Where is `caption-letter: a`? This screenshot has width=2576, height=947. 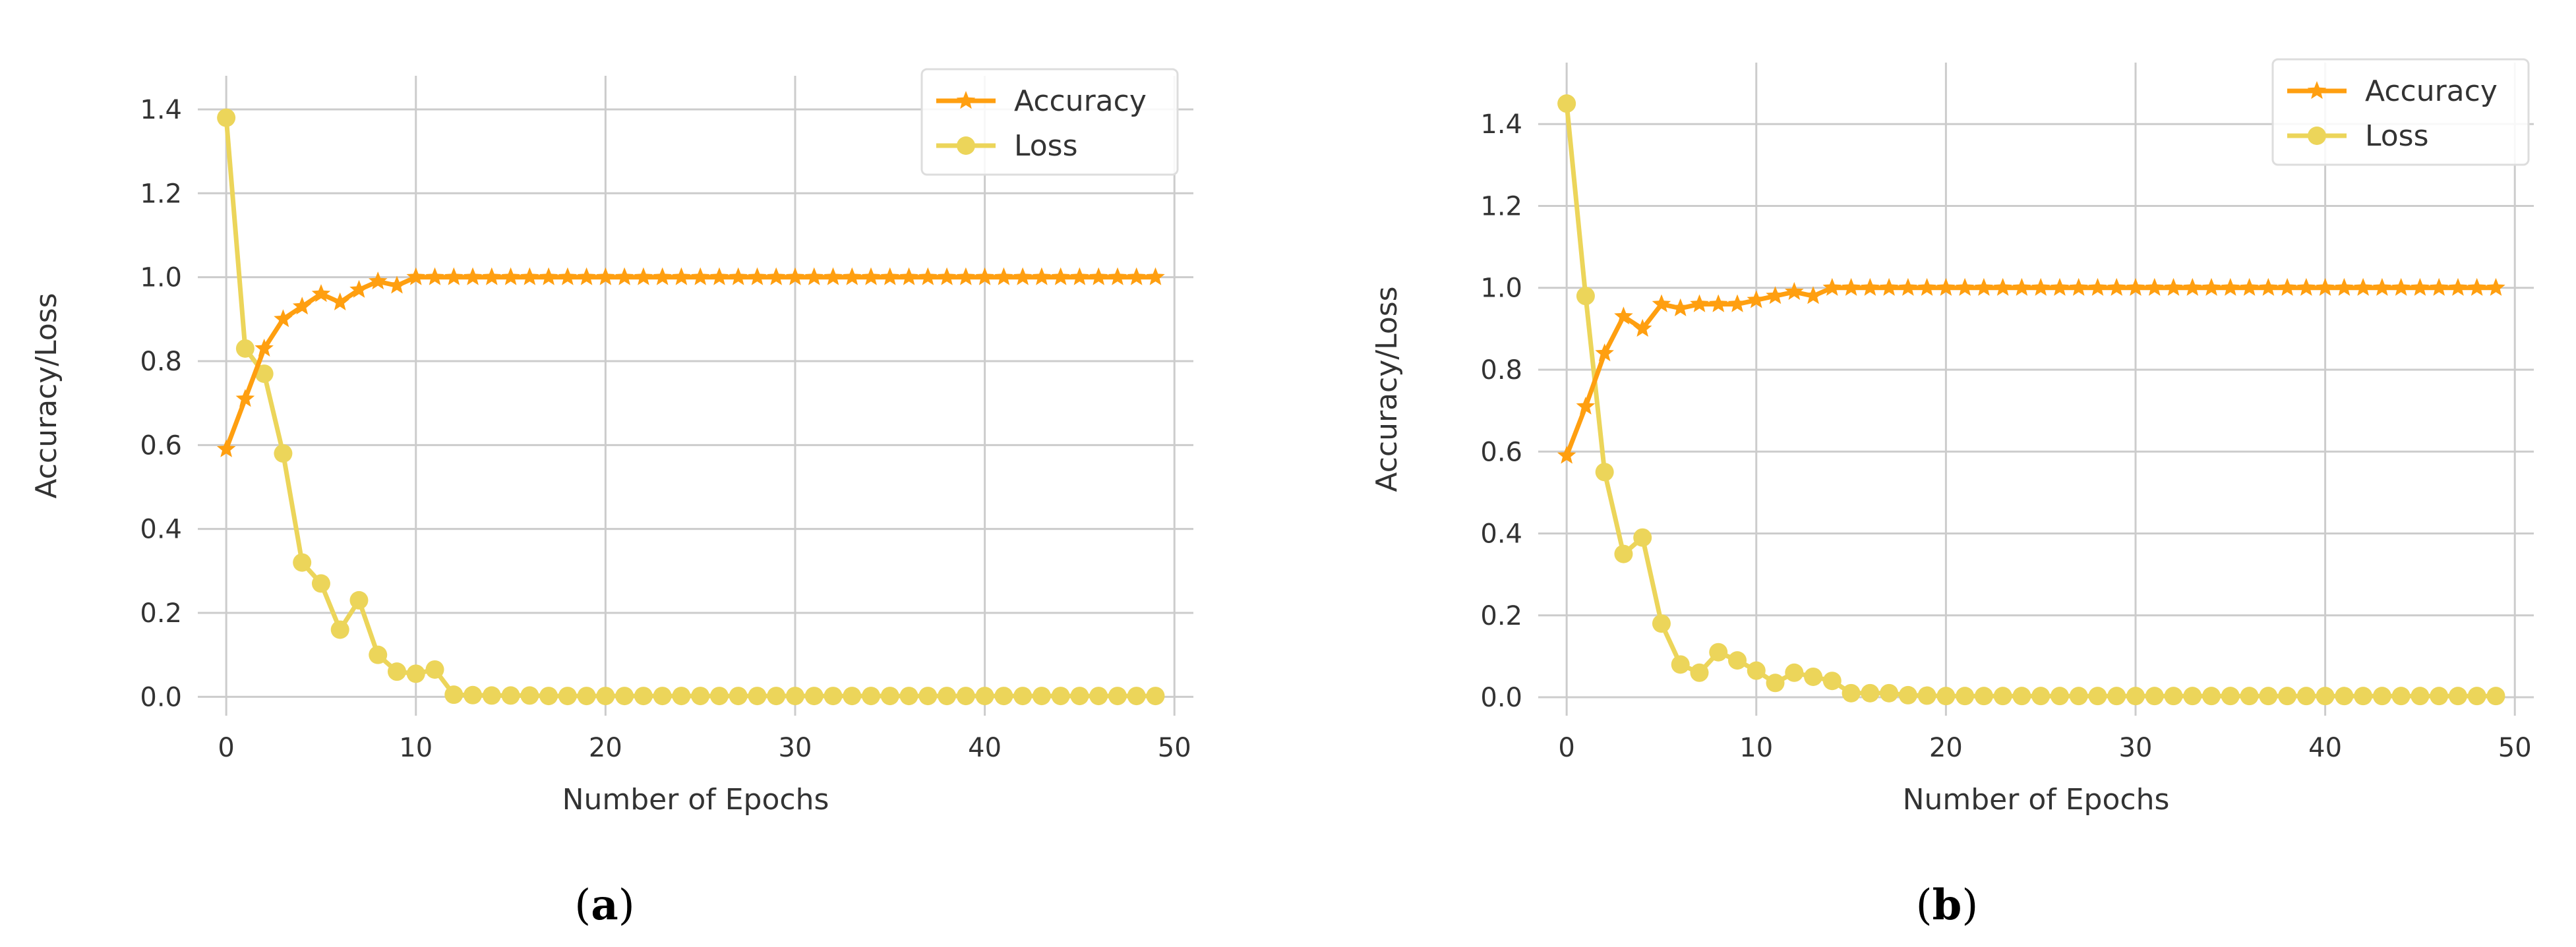
caption-letter: a is located at coordinates (604, 905).